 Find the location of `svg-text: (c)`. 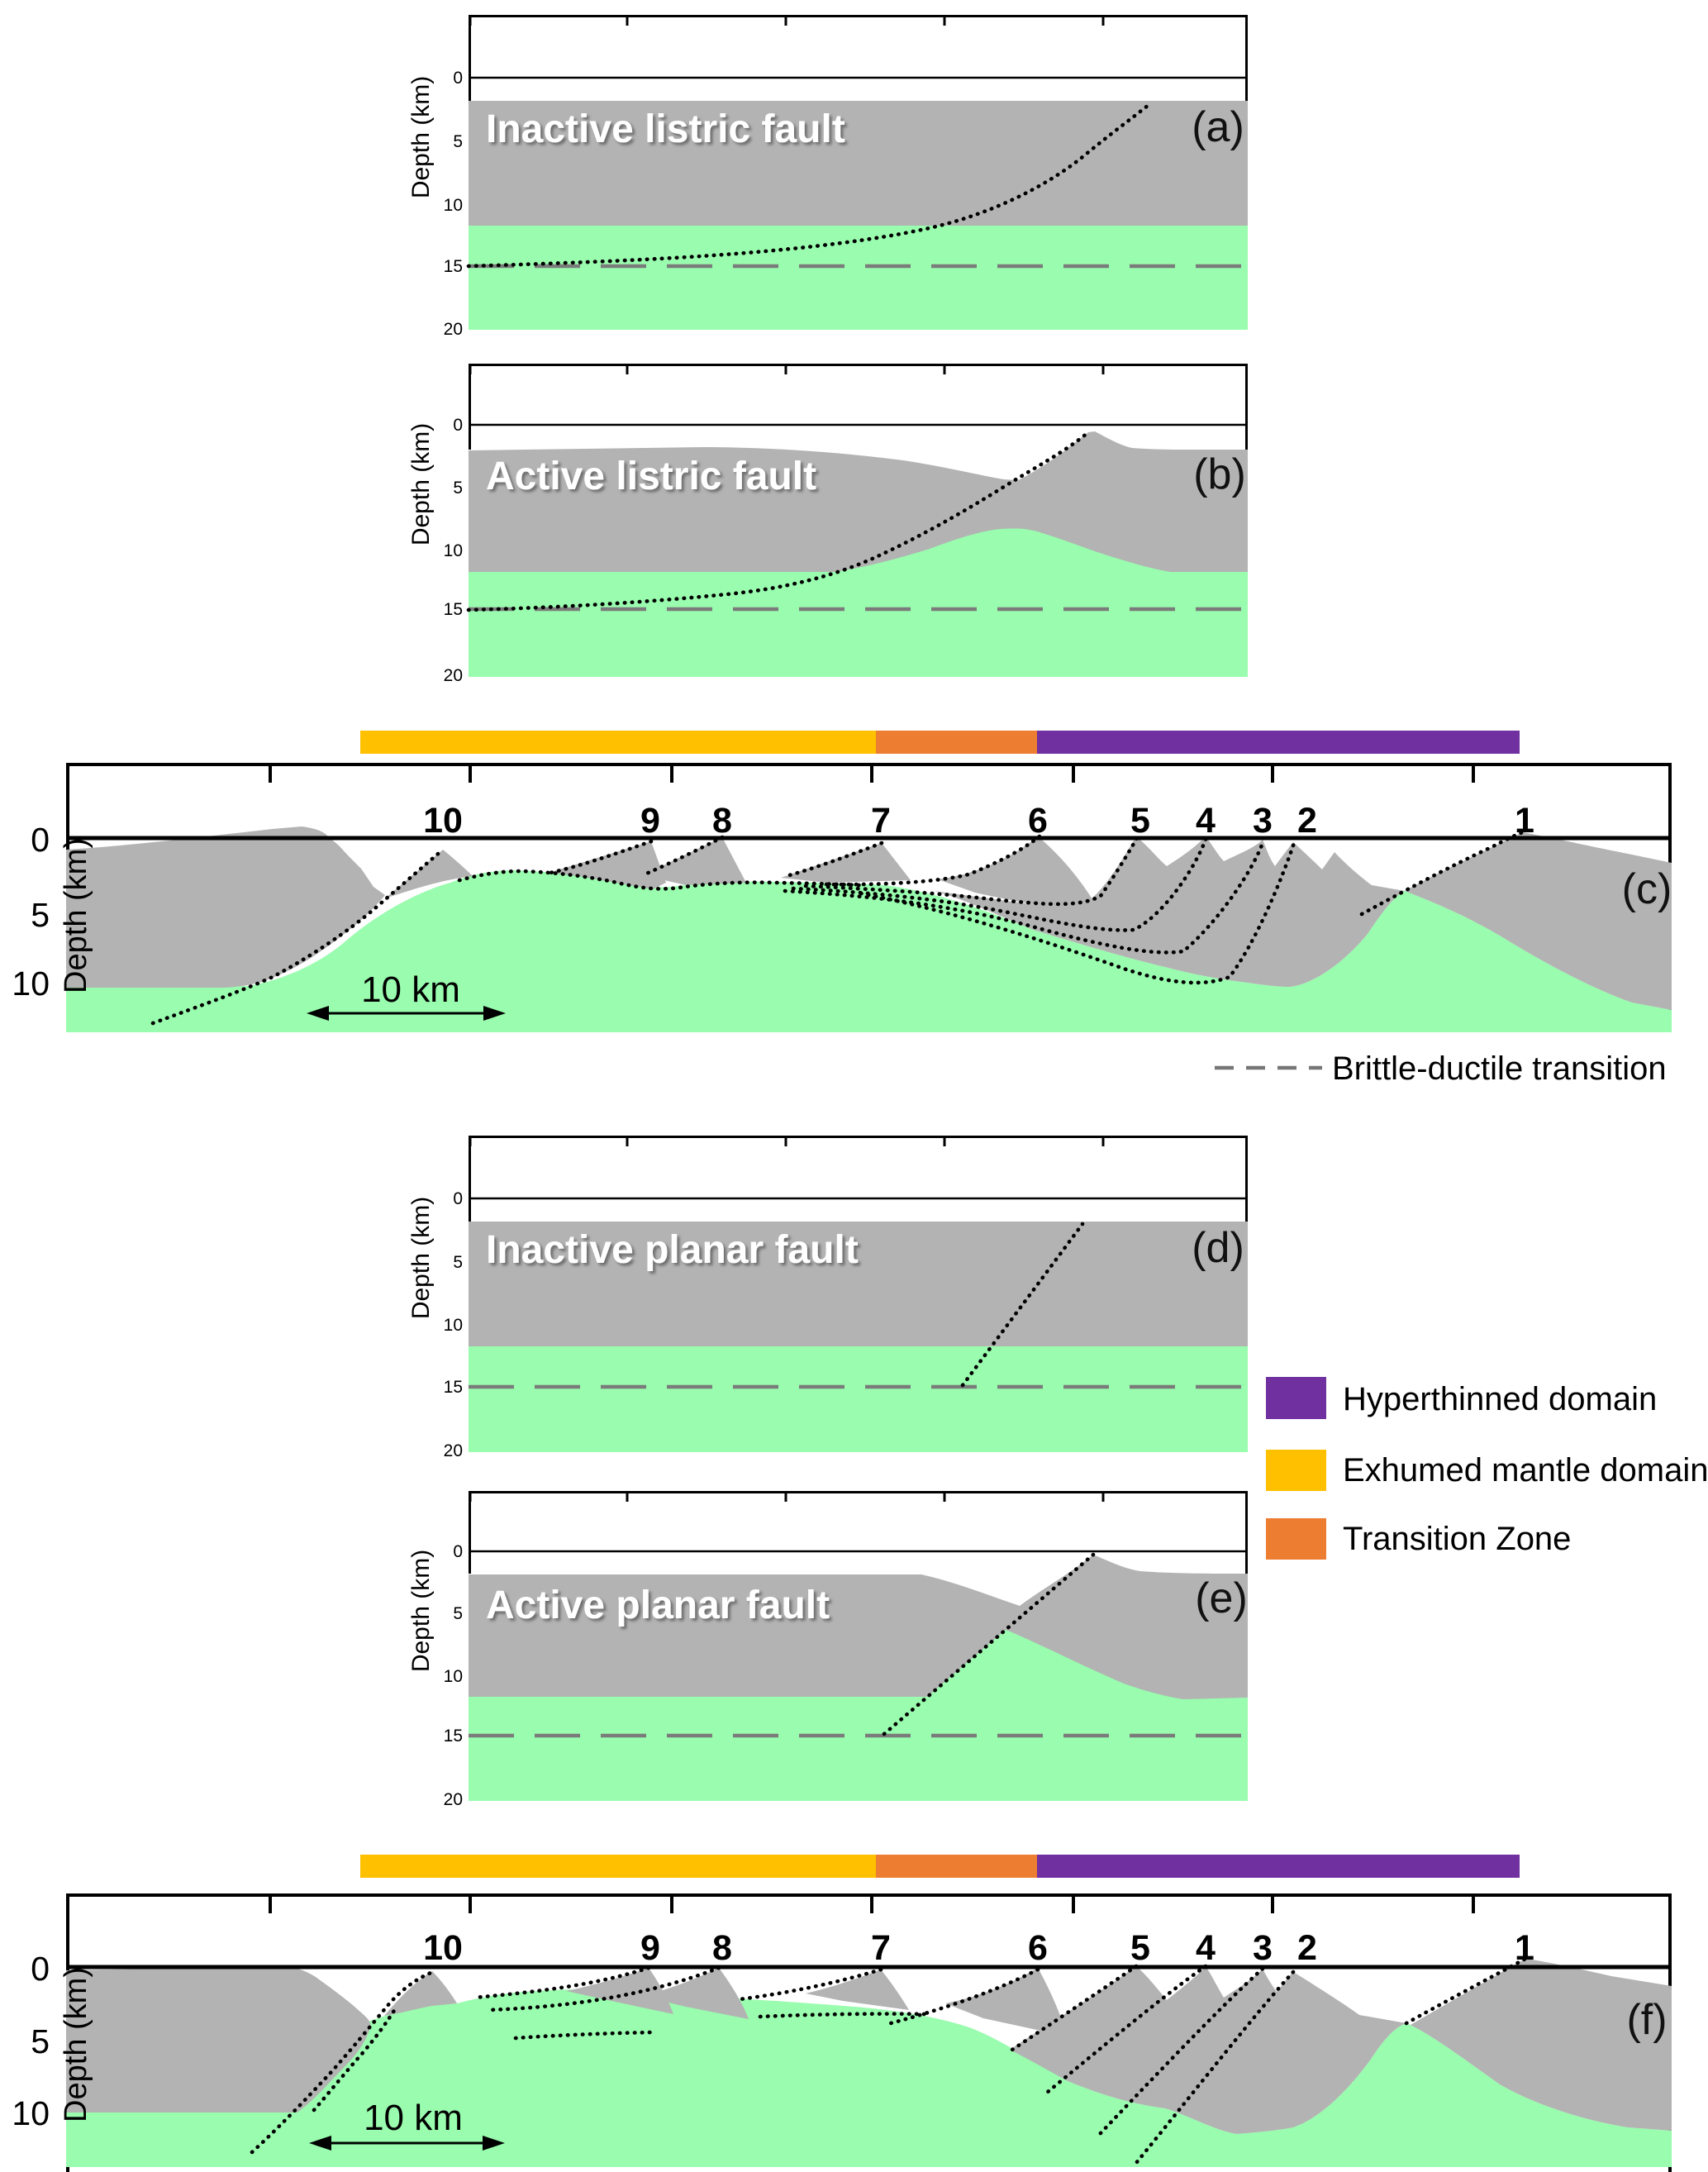

svg-text: (c) is located at coordinates (1647, 889).